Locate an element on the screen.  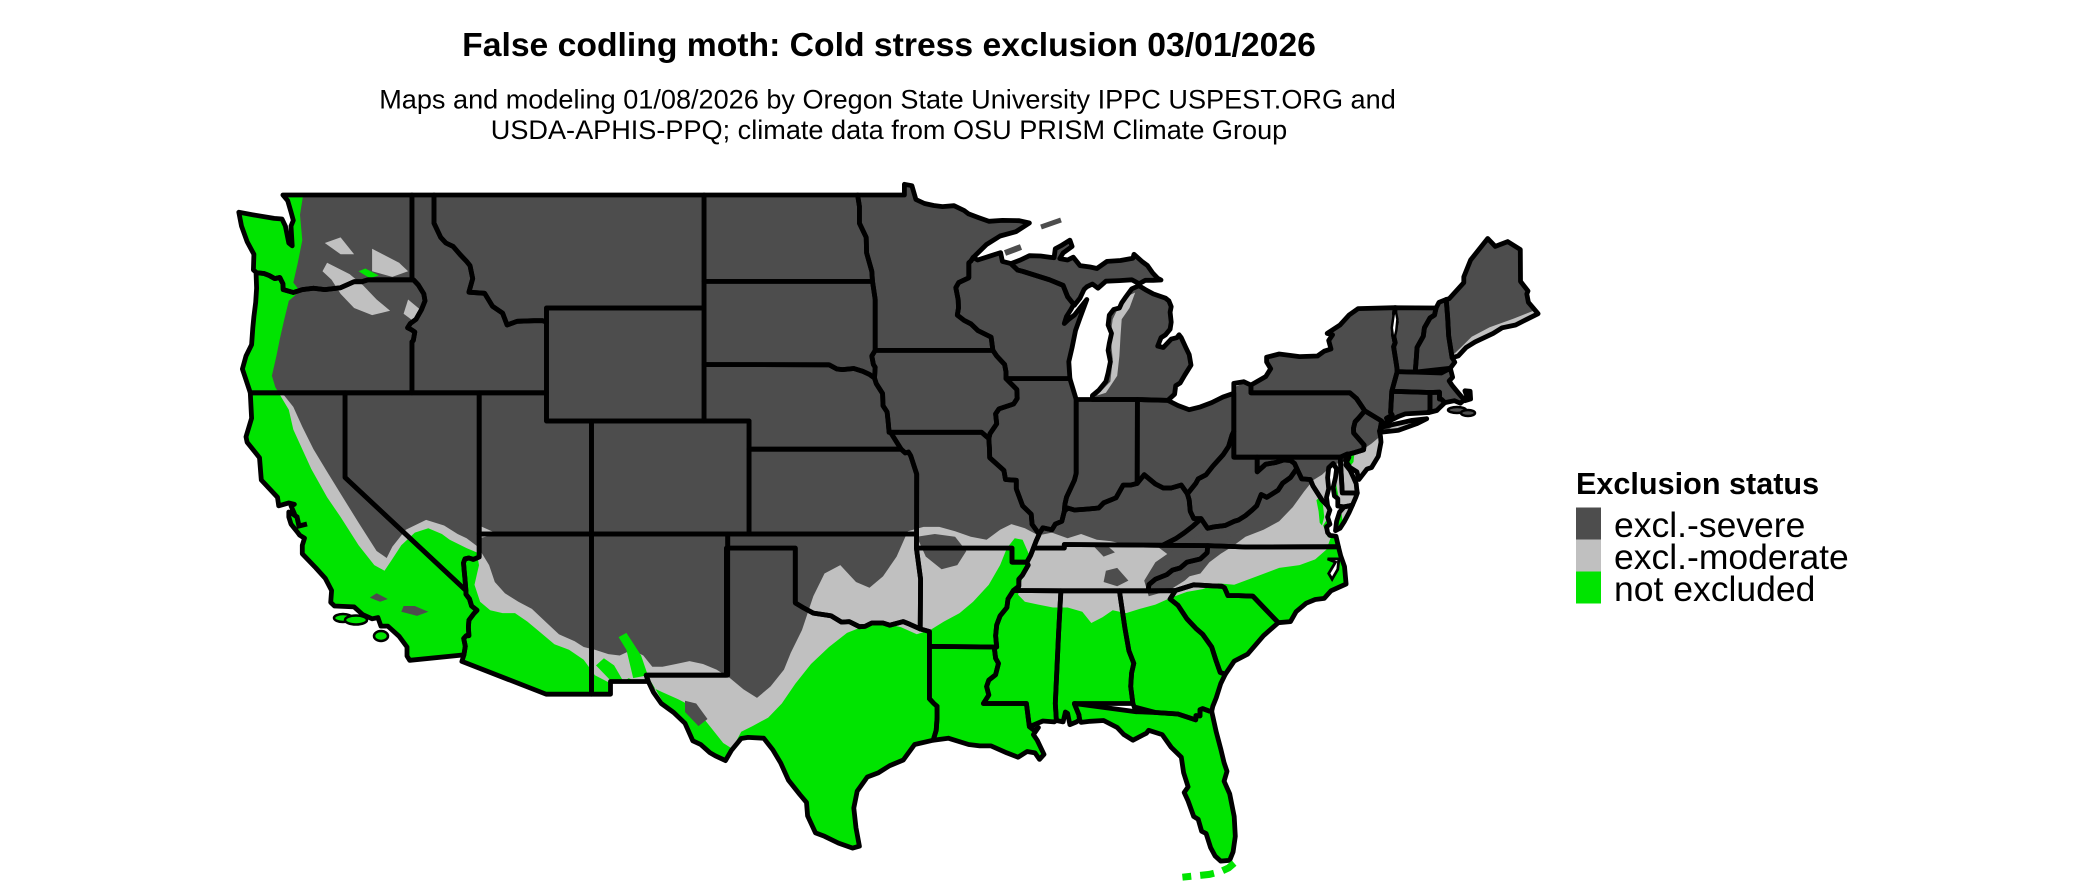
svg-text: excl.-severe is located at coordinates (1709, 525).